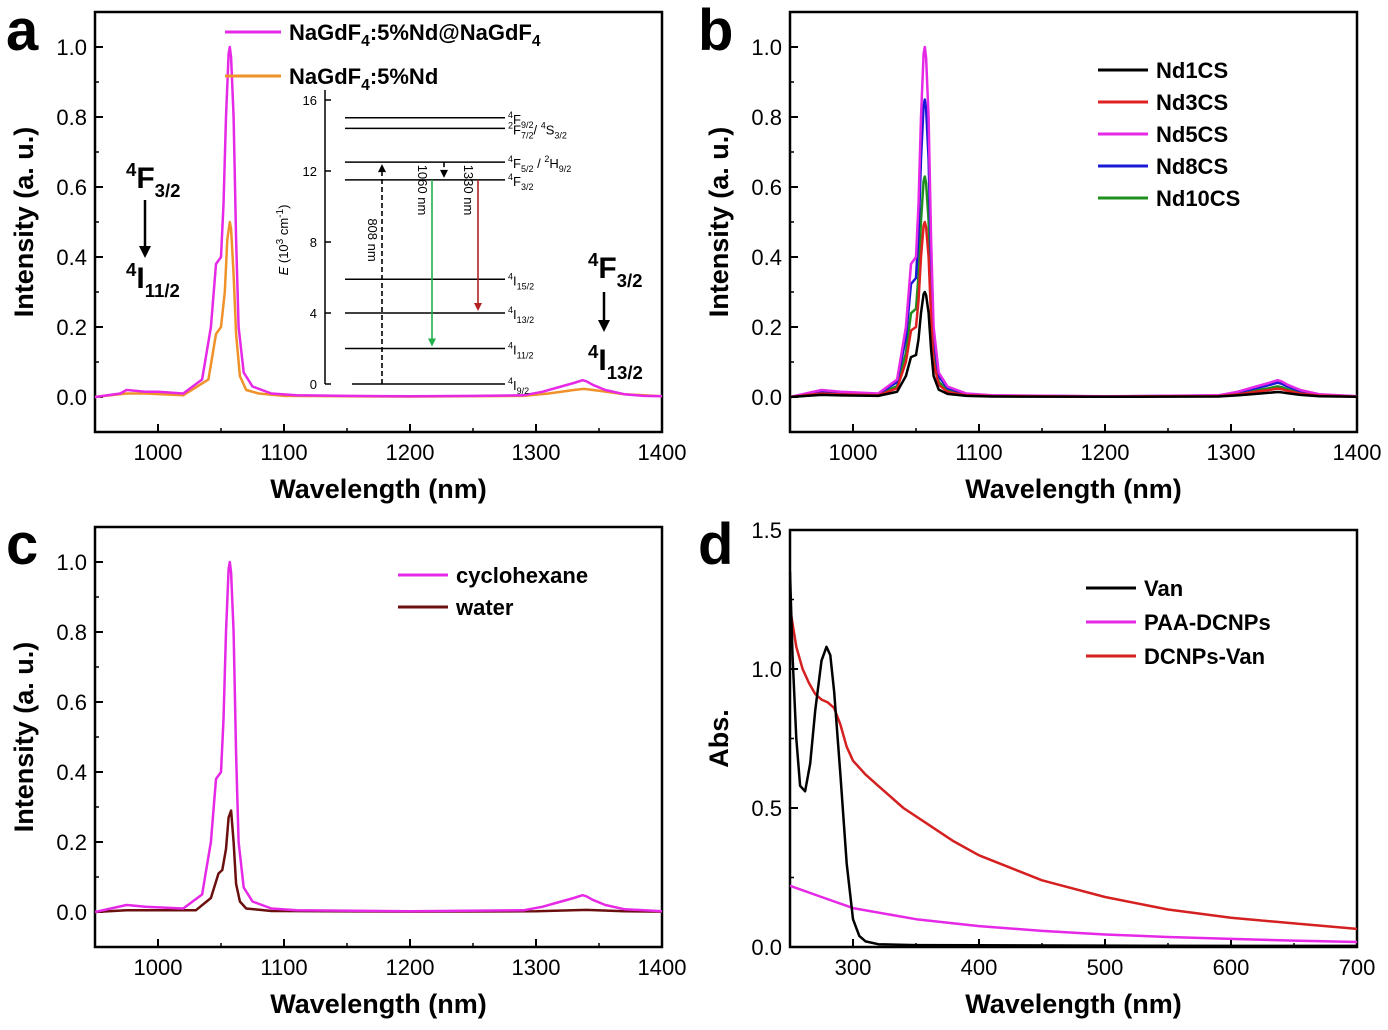 The image size is (1388, 1030). I want to click on transition-arrow-head-icon, so click(478, 307).